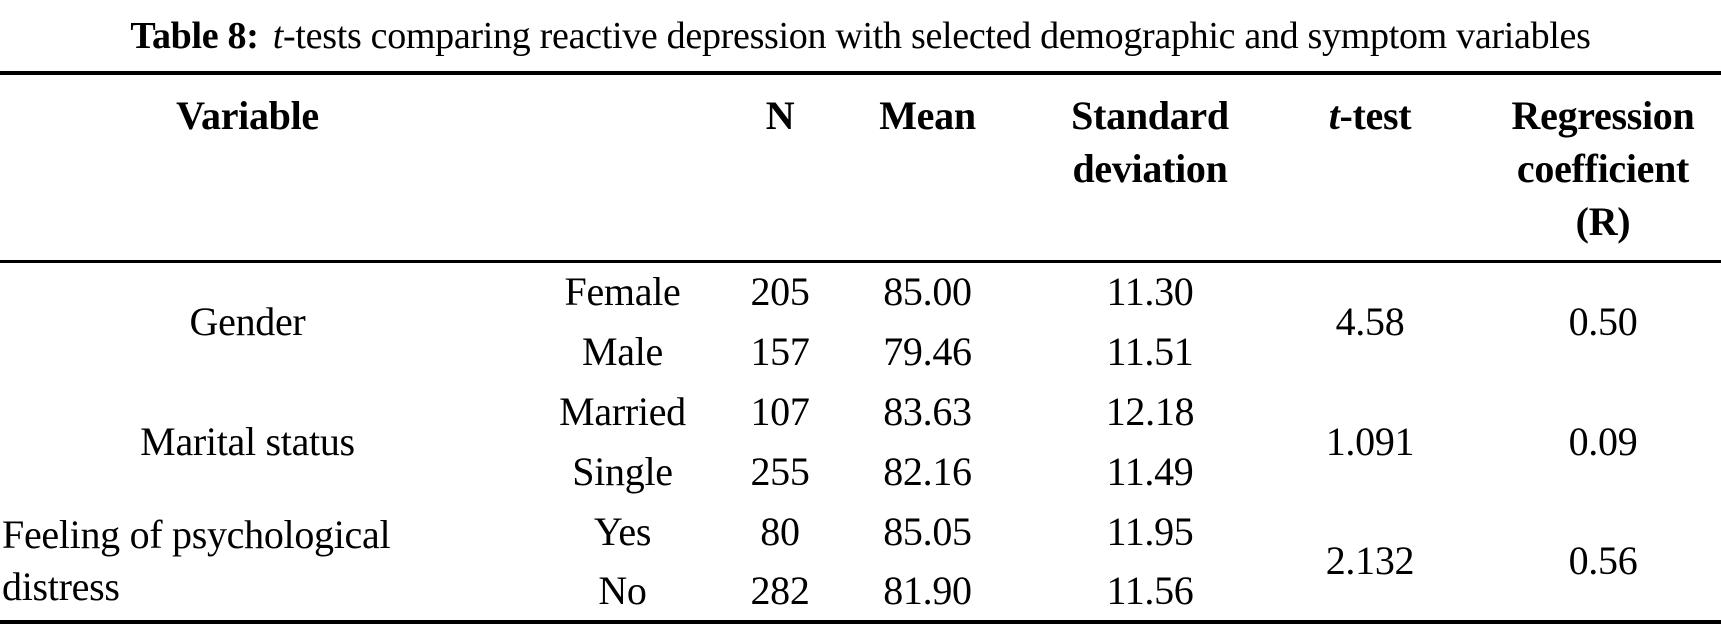 Image resolution: width=1721 pixels, height=632 pixels. What do you see at coordinates (1370, 167) in the screenshot?
I see `header-t-test: t-test` at bounding box center [1370, 167].